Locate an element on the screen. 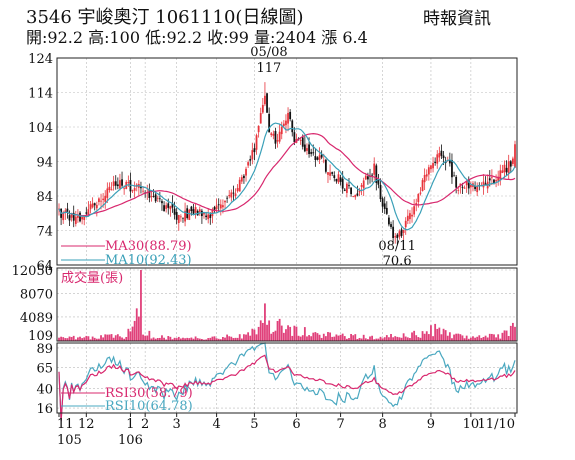 The height and width of the screenshot is (460, 575). price-tick-label: 104 is located at coordinates (40, 128).